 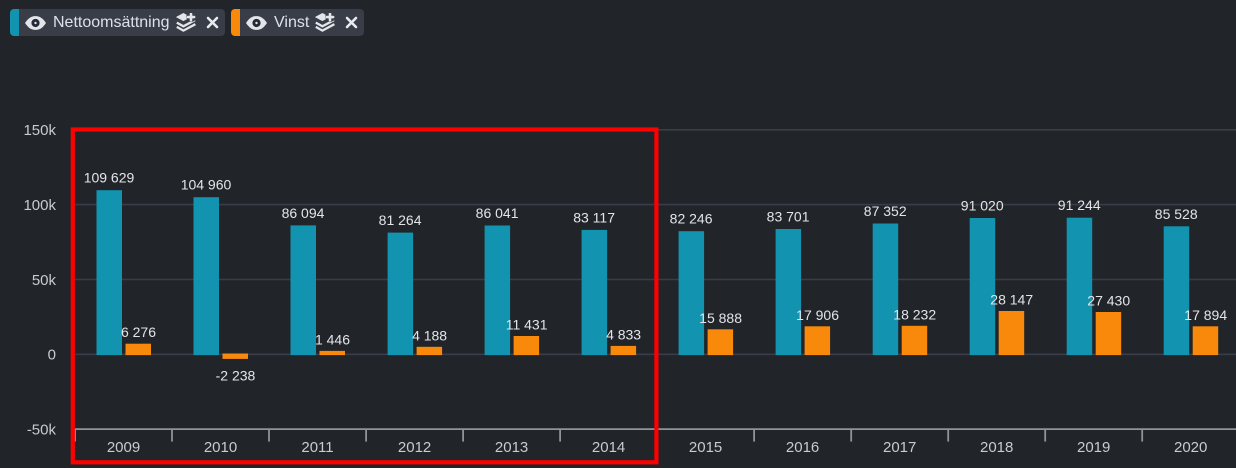 What do you see at coordinates (109, 178) in the screenshot?
I see `svg-text: 109 629` at bounding box center [109, 178].